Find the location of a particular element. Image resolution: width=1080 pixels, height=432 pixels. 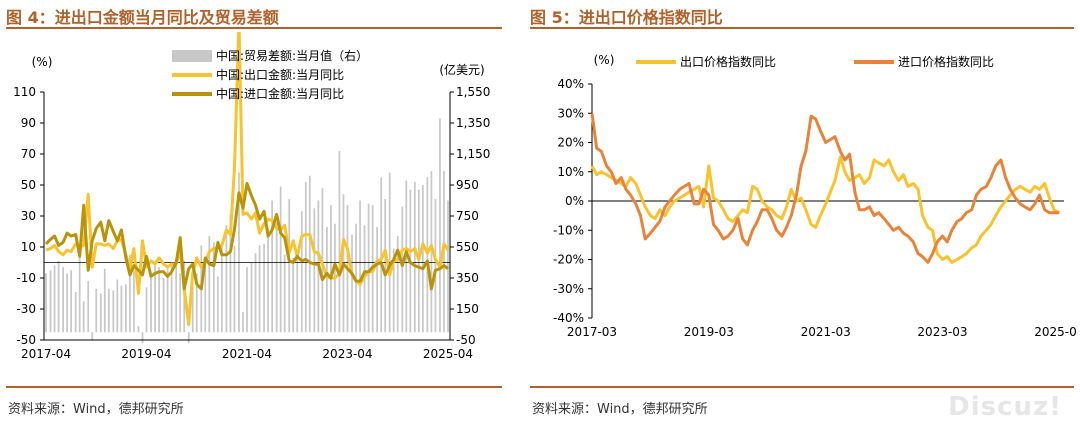

import-yoy-line is located at coordinates (246, 236).